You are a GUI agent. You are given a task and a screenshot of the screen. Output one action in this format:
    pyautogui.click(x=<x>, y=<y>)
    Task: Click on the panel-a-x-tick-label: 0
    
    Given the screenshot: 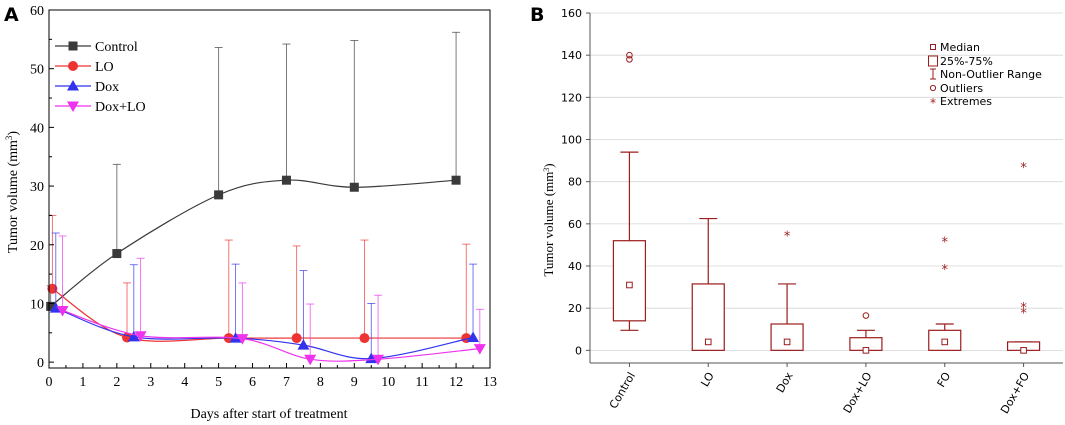 What is the action you would take?
    pyautogui.click(x=49, y=382)
    